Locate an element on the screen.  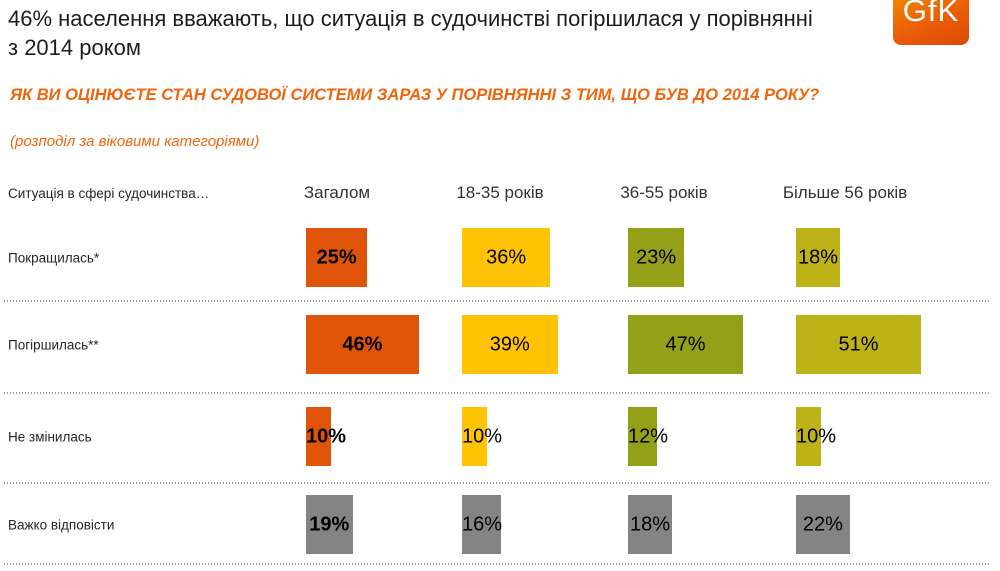
value-bar: 16% is located at coordinates (482, 524).